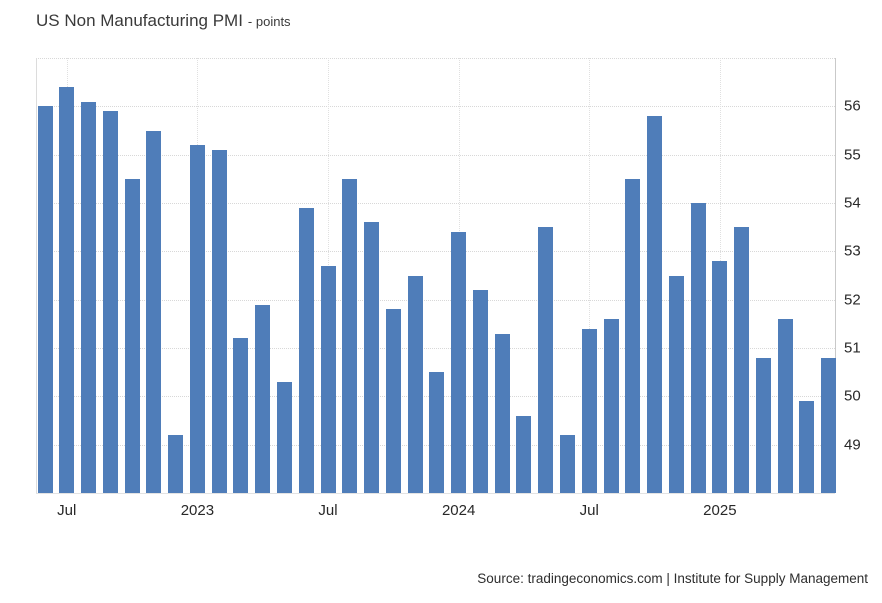  Describe the element at coordinates (852, 300) in the screenshot. I see `y-tick-label: 52` at that location.